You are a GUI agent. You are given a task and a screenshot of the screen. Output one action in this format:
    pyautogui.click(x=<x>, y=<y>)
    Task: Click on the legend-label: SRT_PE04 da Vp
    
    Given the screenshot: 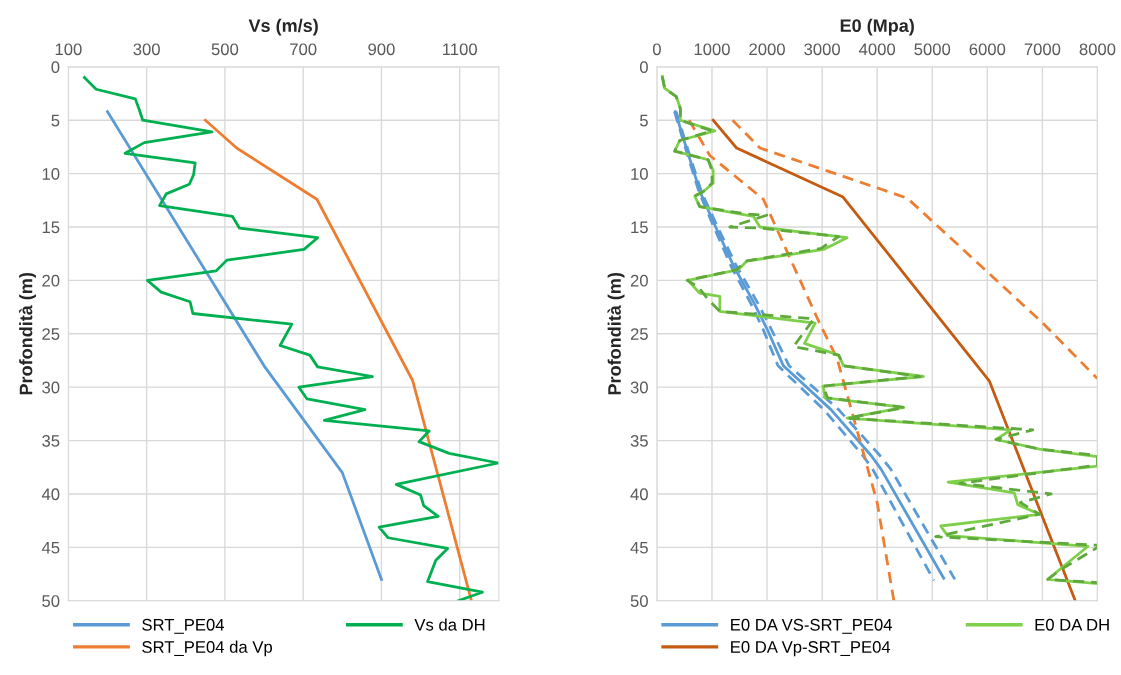 What is the action you would take?
    pyautogui.click(x=207, y=648)
    